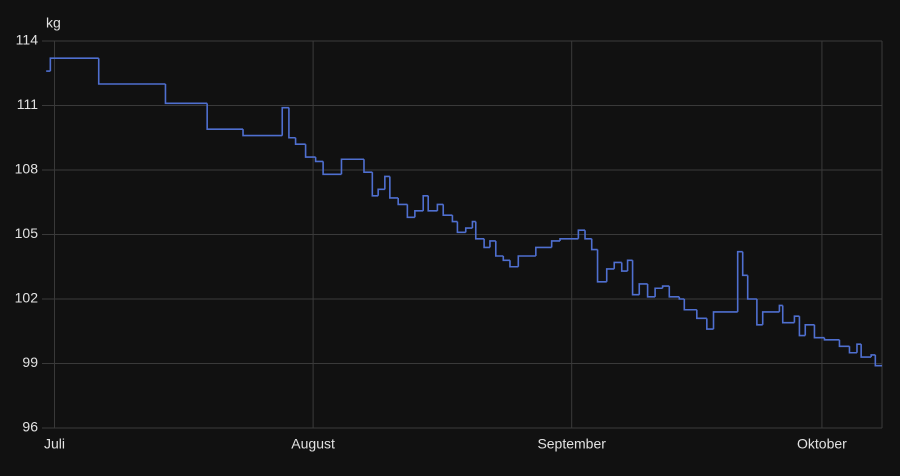  I want to click on y-tick-label: 105, so click(27, 233).